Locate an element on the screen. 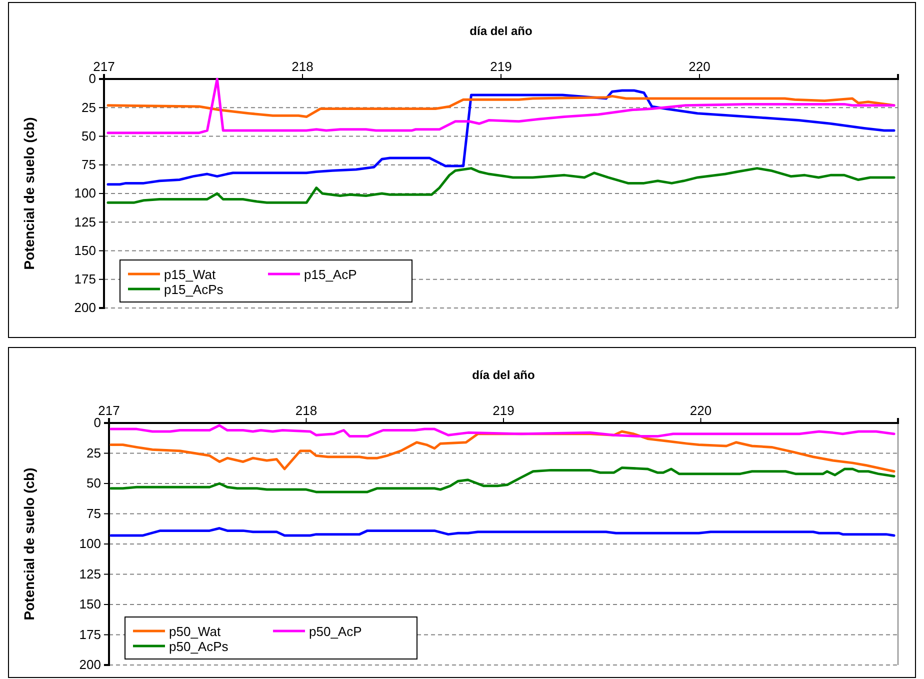 The height and width of the screenshot is (679, 924). legend-label: p50_Wat is located at coordinates (195, 631).